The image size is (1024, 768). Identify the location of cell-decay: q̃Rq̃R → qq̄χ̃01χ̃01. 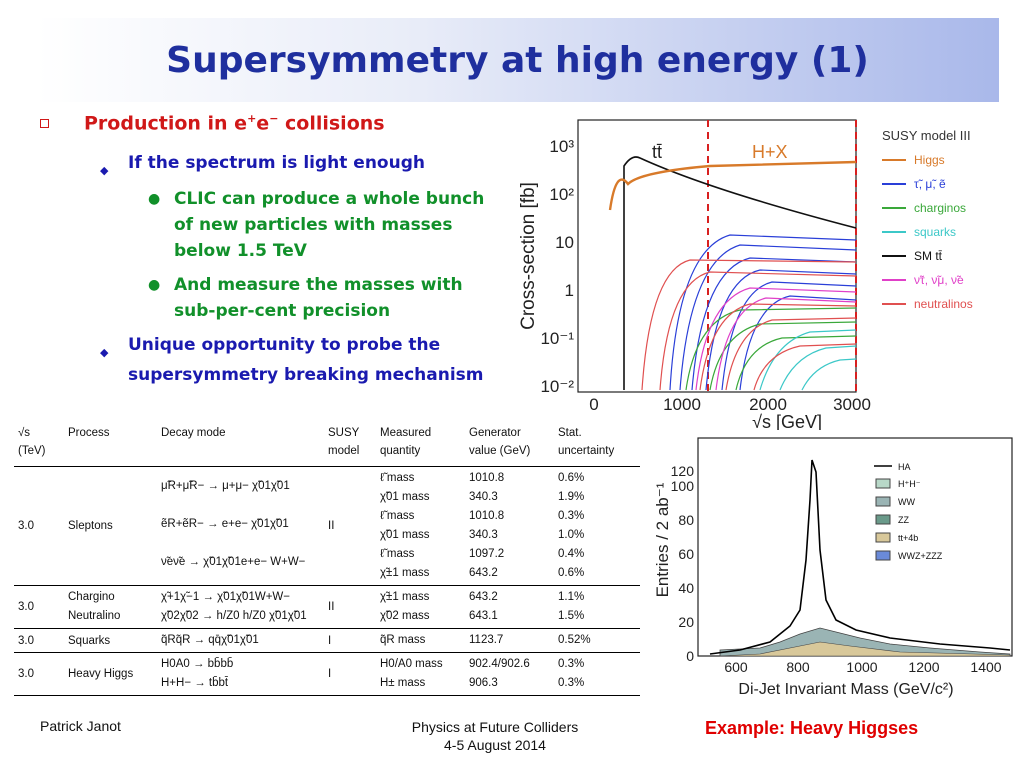
(240, 640).